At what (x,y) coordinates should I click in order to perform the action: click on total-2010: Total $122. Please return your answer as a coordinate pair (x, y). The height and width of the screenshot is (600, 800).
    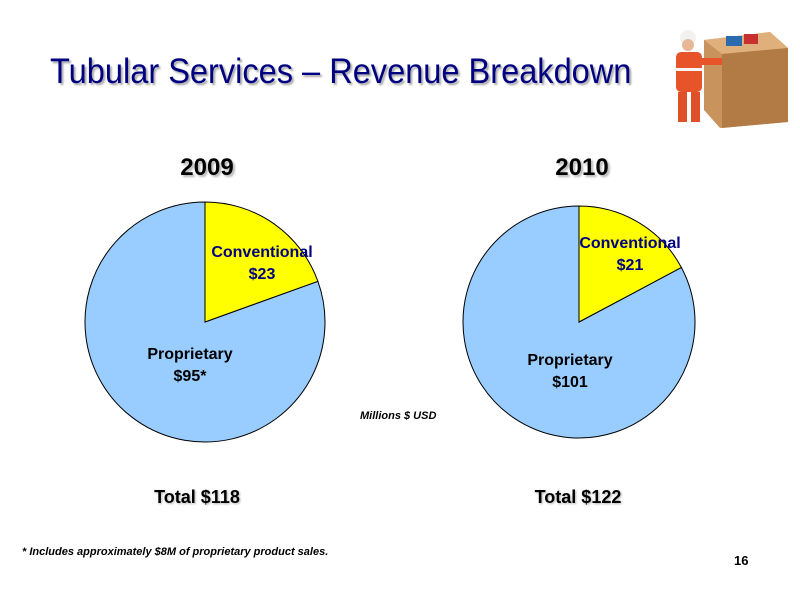
    Looking at the image, I should click on (578, 497).